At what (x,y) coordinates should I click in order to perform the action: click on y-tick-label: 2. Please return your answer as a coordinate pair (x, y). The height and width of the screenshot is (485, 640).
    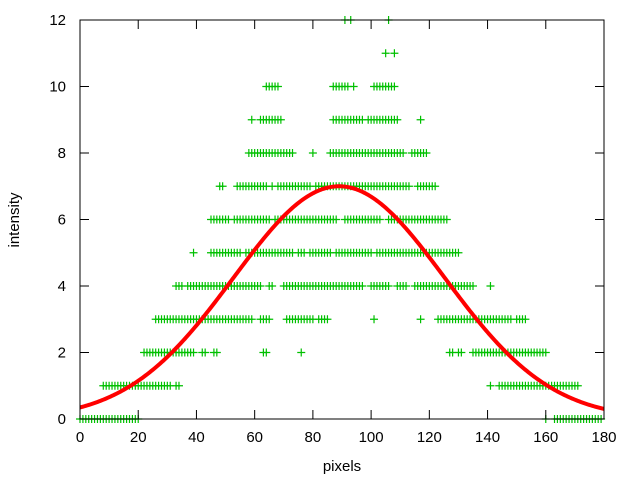
    Looking at the image, I should click on (62, 353).